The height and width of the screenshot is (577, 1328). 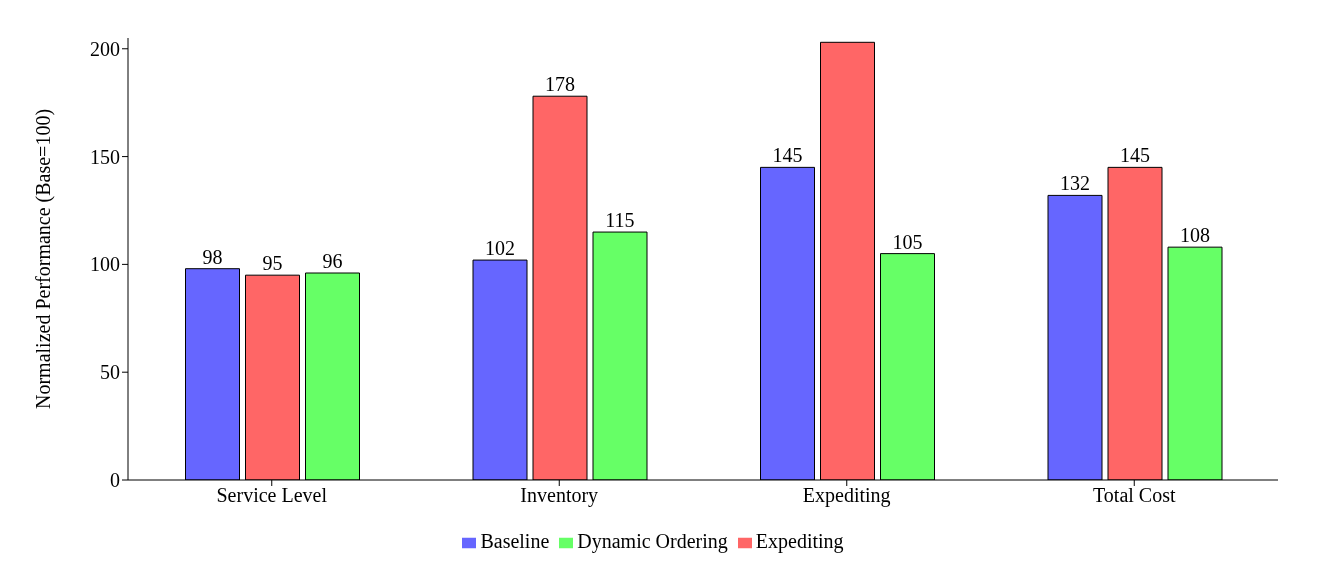 I want to click on y-tick-label: 50, so click(x=110, y=372).